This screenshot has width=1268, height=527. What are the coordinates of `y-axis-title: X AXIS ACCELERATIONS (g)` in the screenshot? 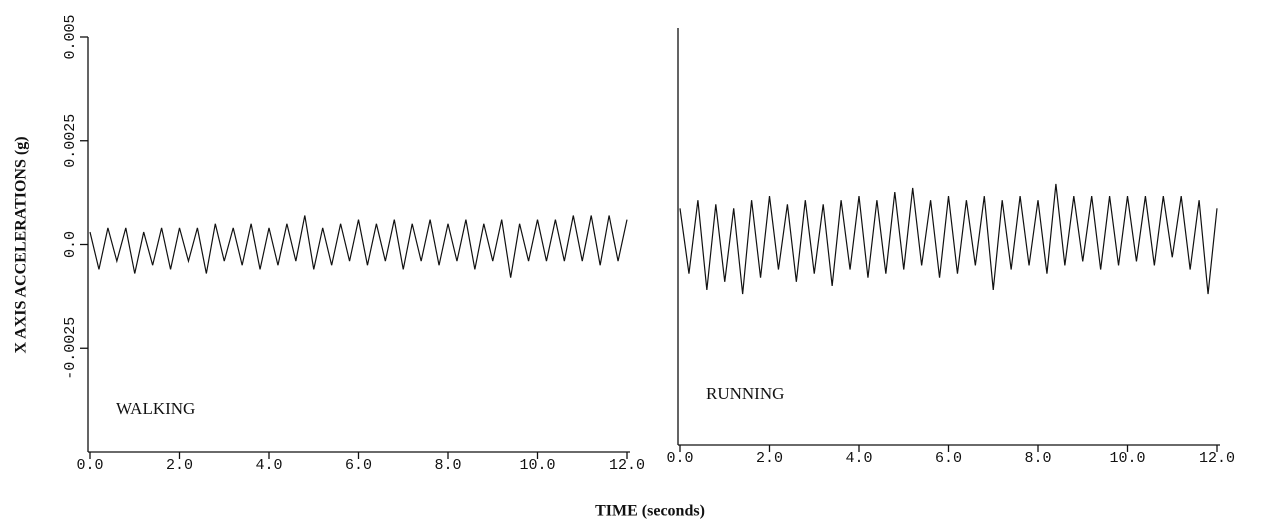 It's located at (21, 244).